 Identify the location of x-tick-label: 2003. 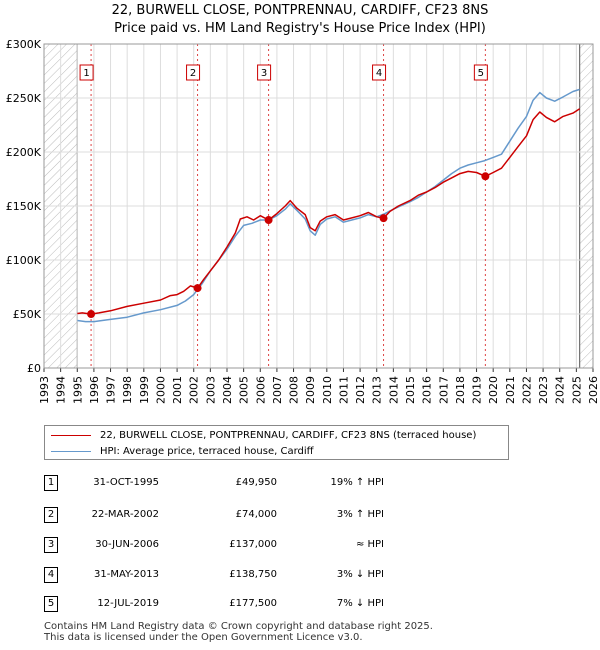
(210, 390).